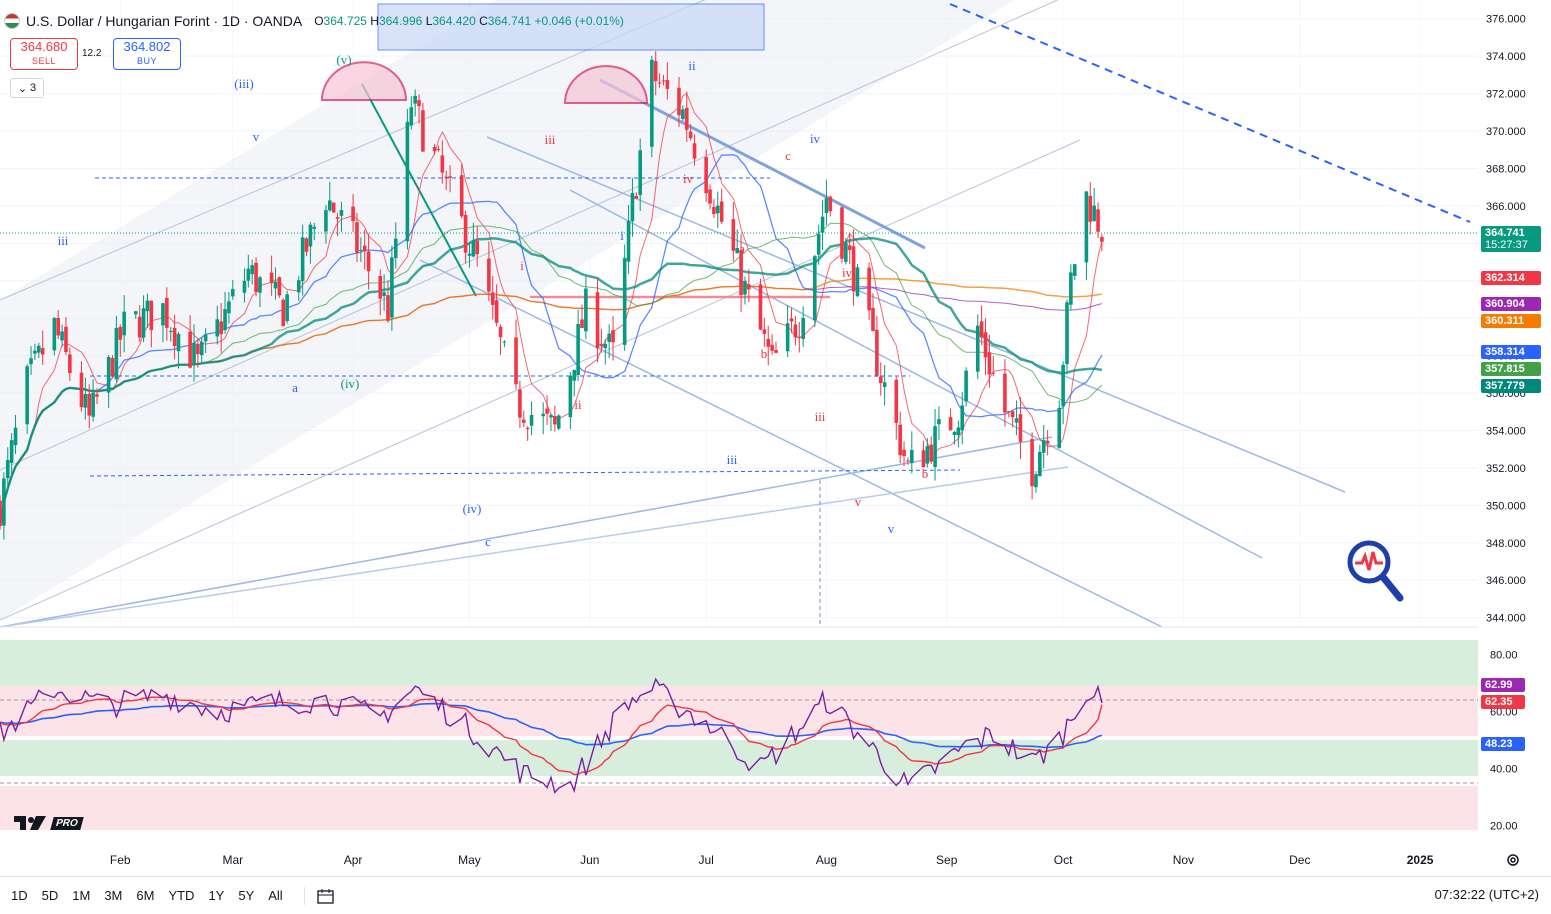 The image size is (1551, 914). I want to click on rsi-zone, so click(739, 663).